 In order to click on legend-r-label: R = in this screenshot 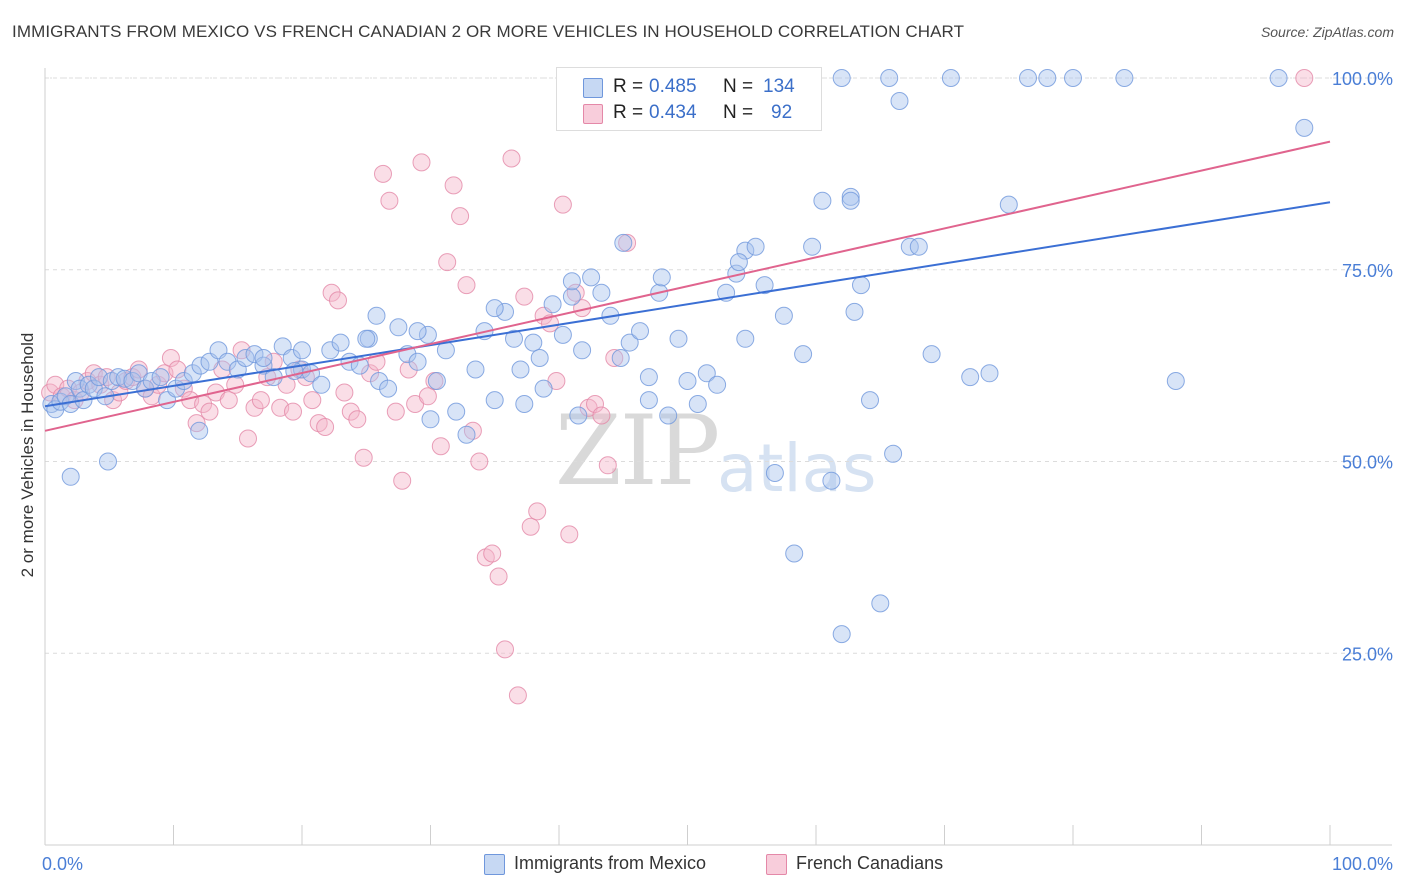, I will do `click(628, 86)`.